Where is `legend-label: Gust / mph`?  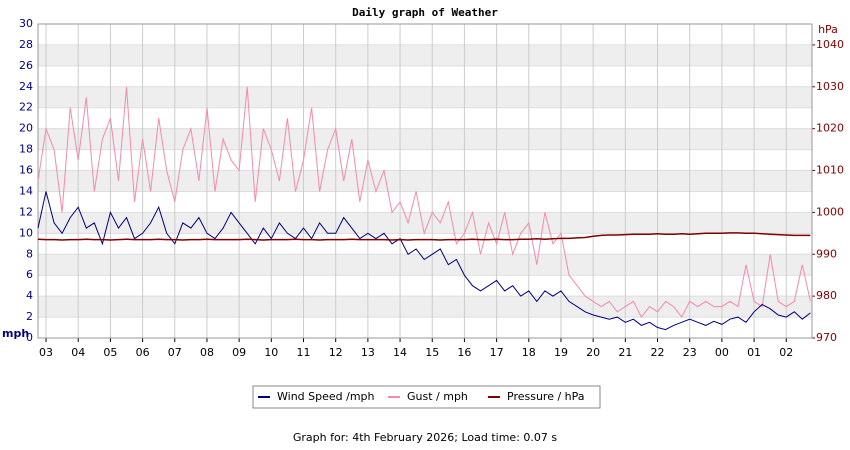
legend-label: Gust / mph is located at coordinates (437, 396).